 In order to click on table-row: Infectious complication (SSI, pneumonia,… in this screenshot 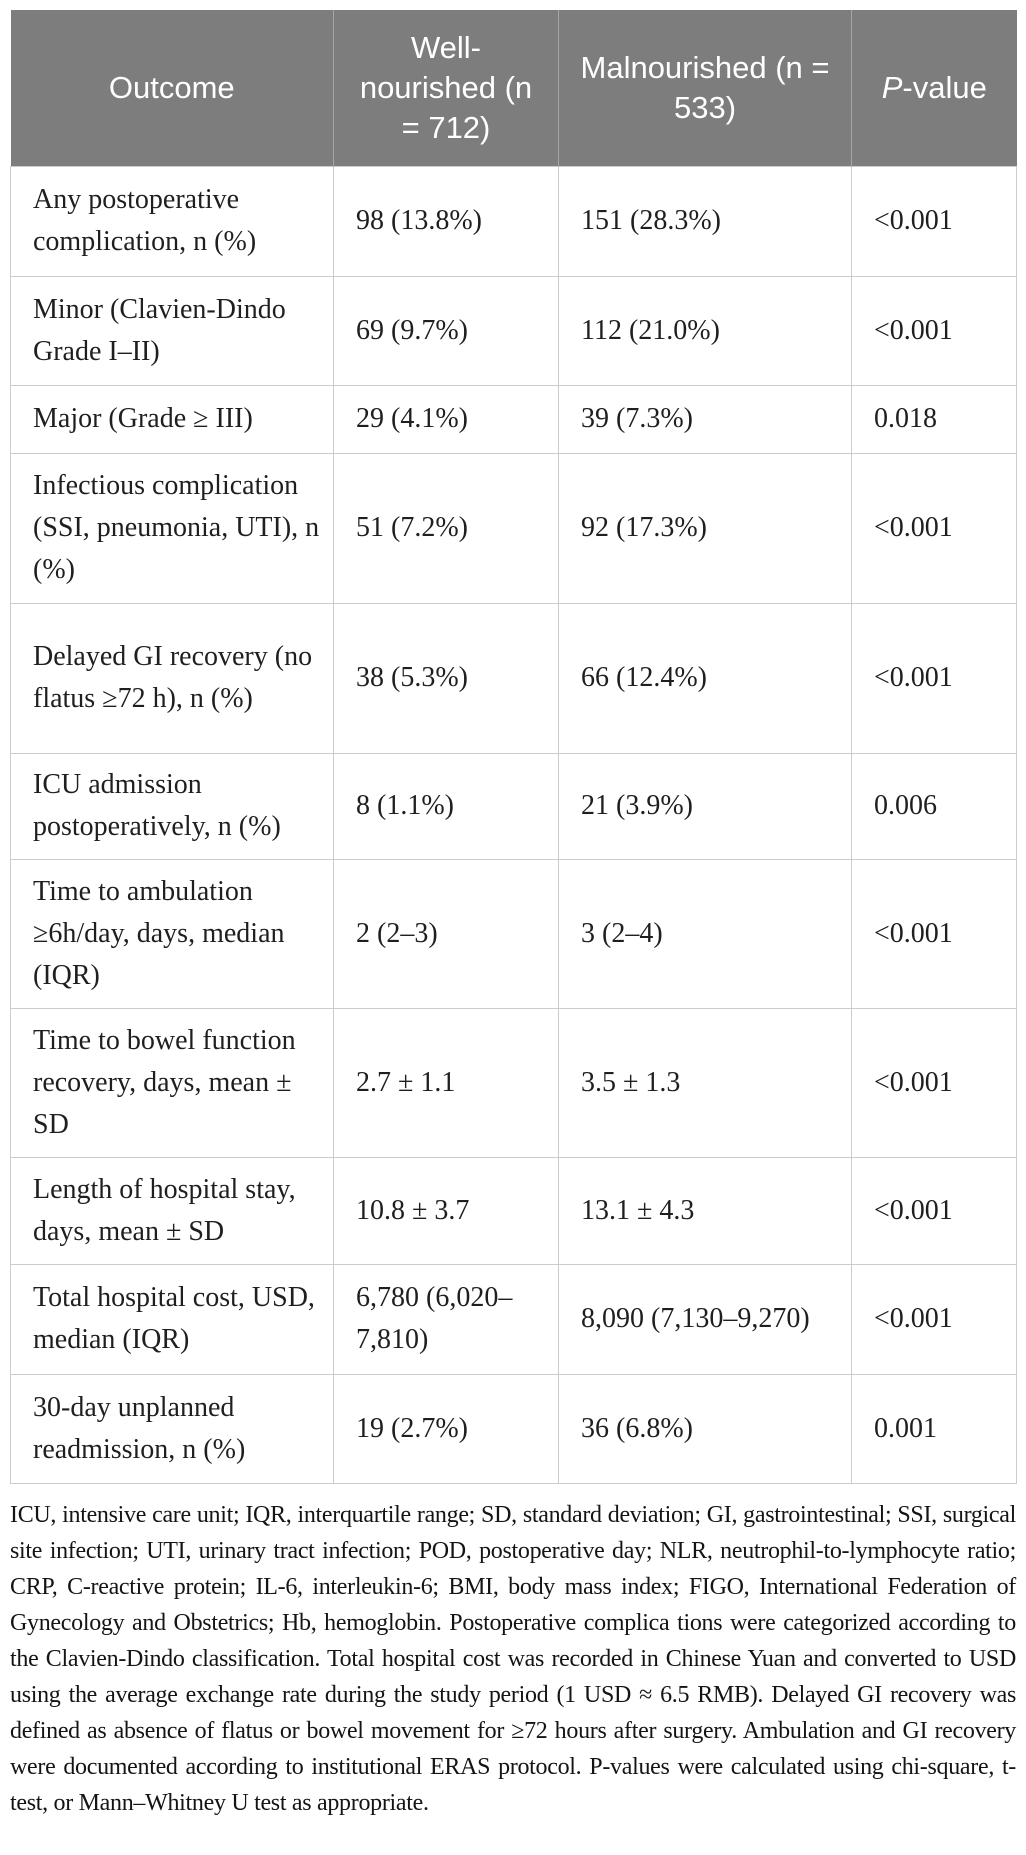, I will do `click(513, 528)`.